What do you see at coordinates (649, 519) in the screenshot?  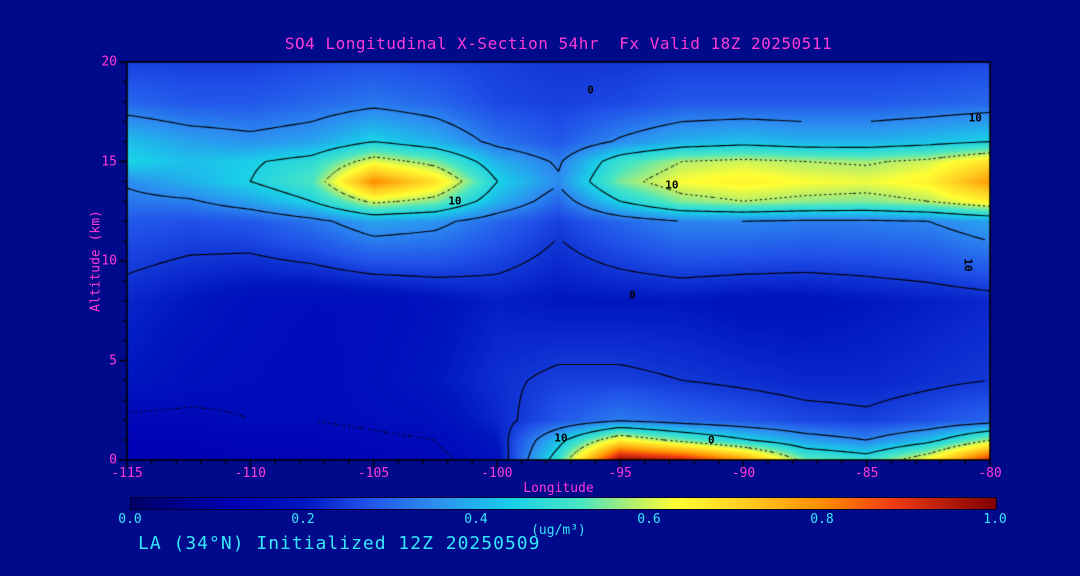 I see `colorbar-tick-label: 0.6` at bounding box center [649, 519].